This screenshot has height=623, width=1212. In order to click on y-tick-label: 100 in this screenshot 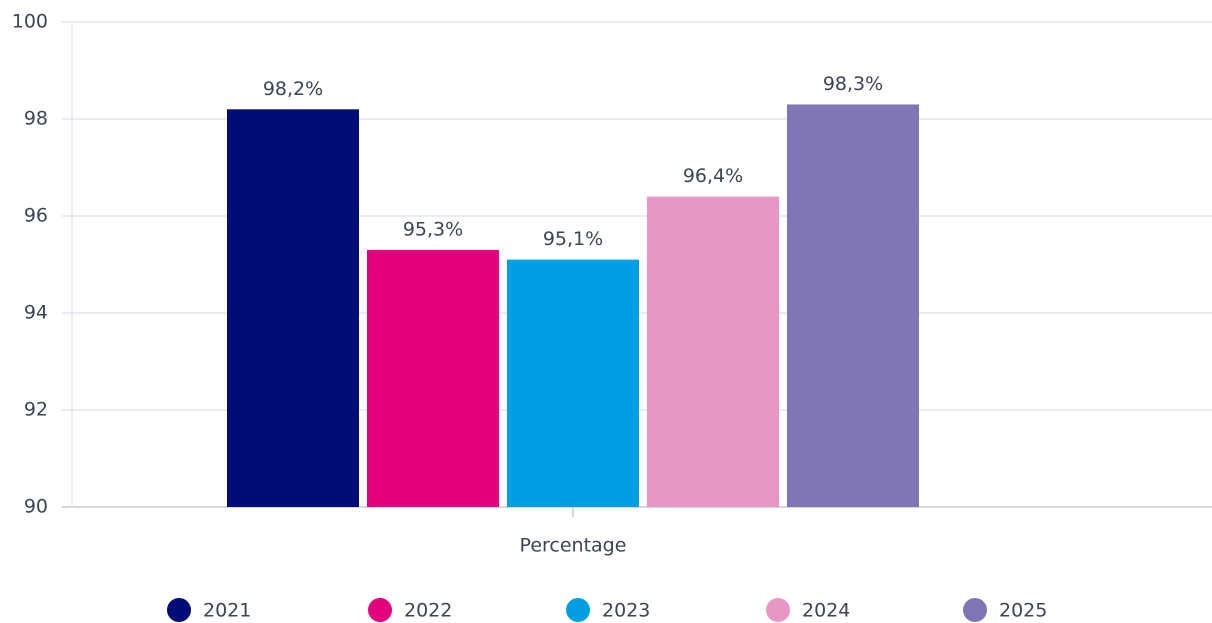, I will do `click(30, 22)`.